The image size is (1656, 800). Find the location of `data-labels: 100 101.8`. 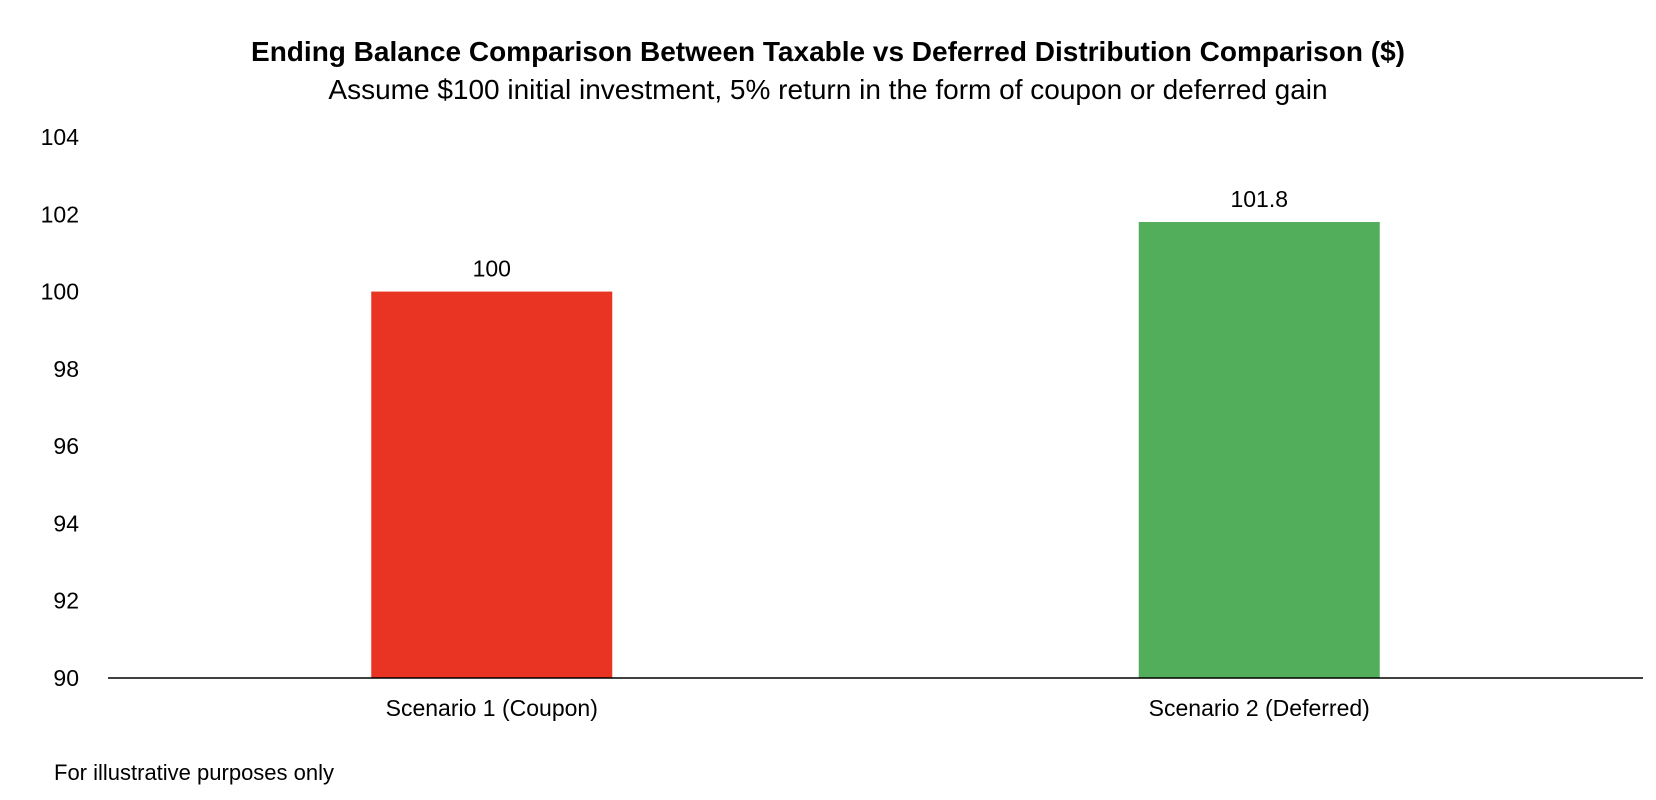

data-labels: 100 101.8 is located at coordinates (880, 234).